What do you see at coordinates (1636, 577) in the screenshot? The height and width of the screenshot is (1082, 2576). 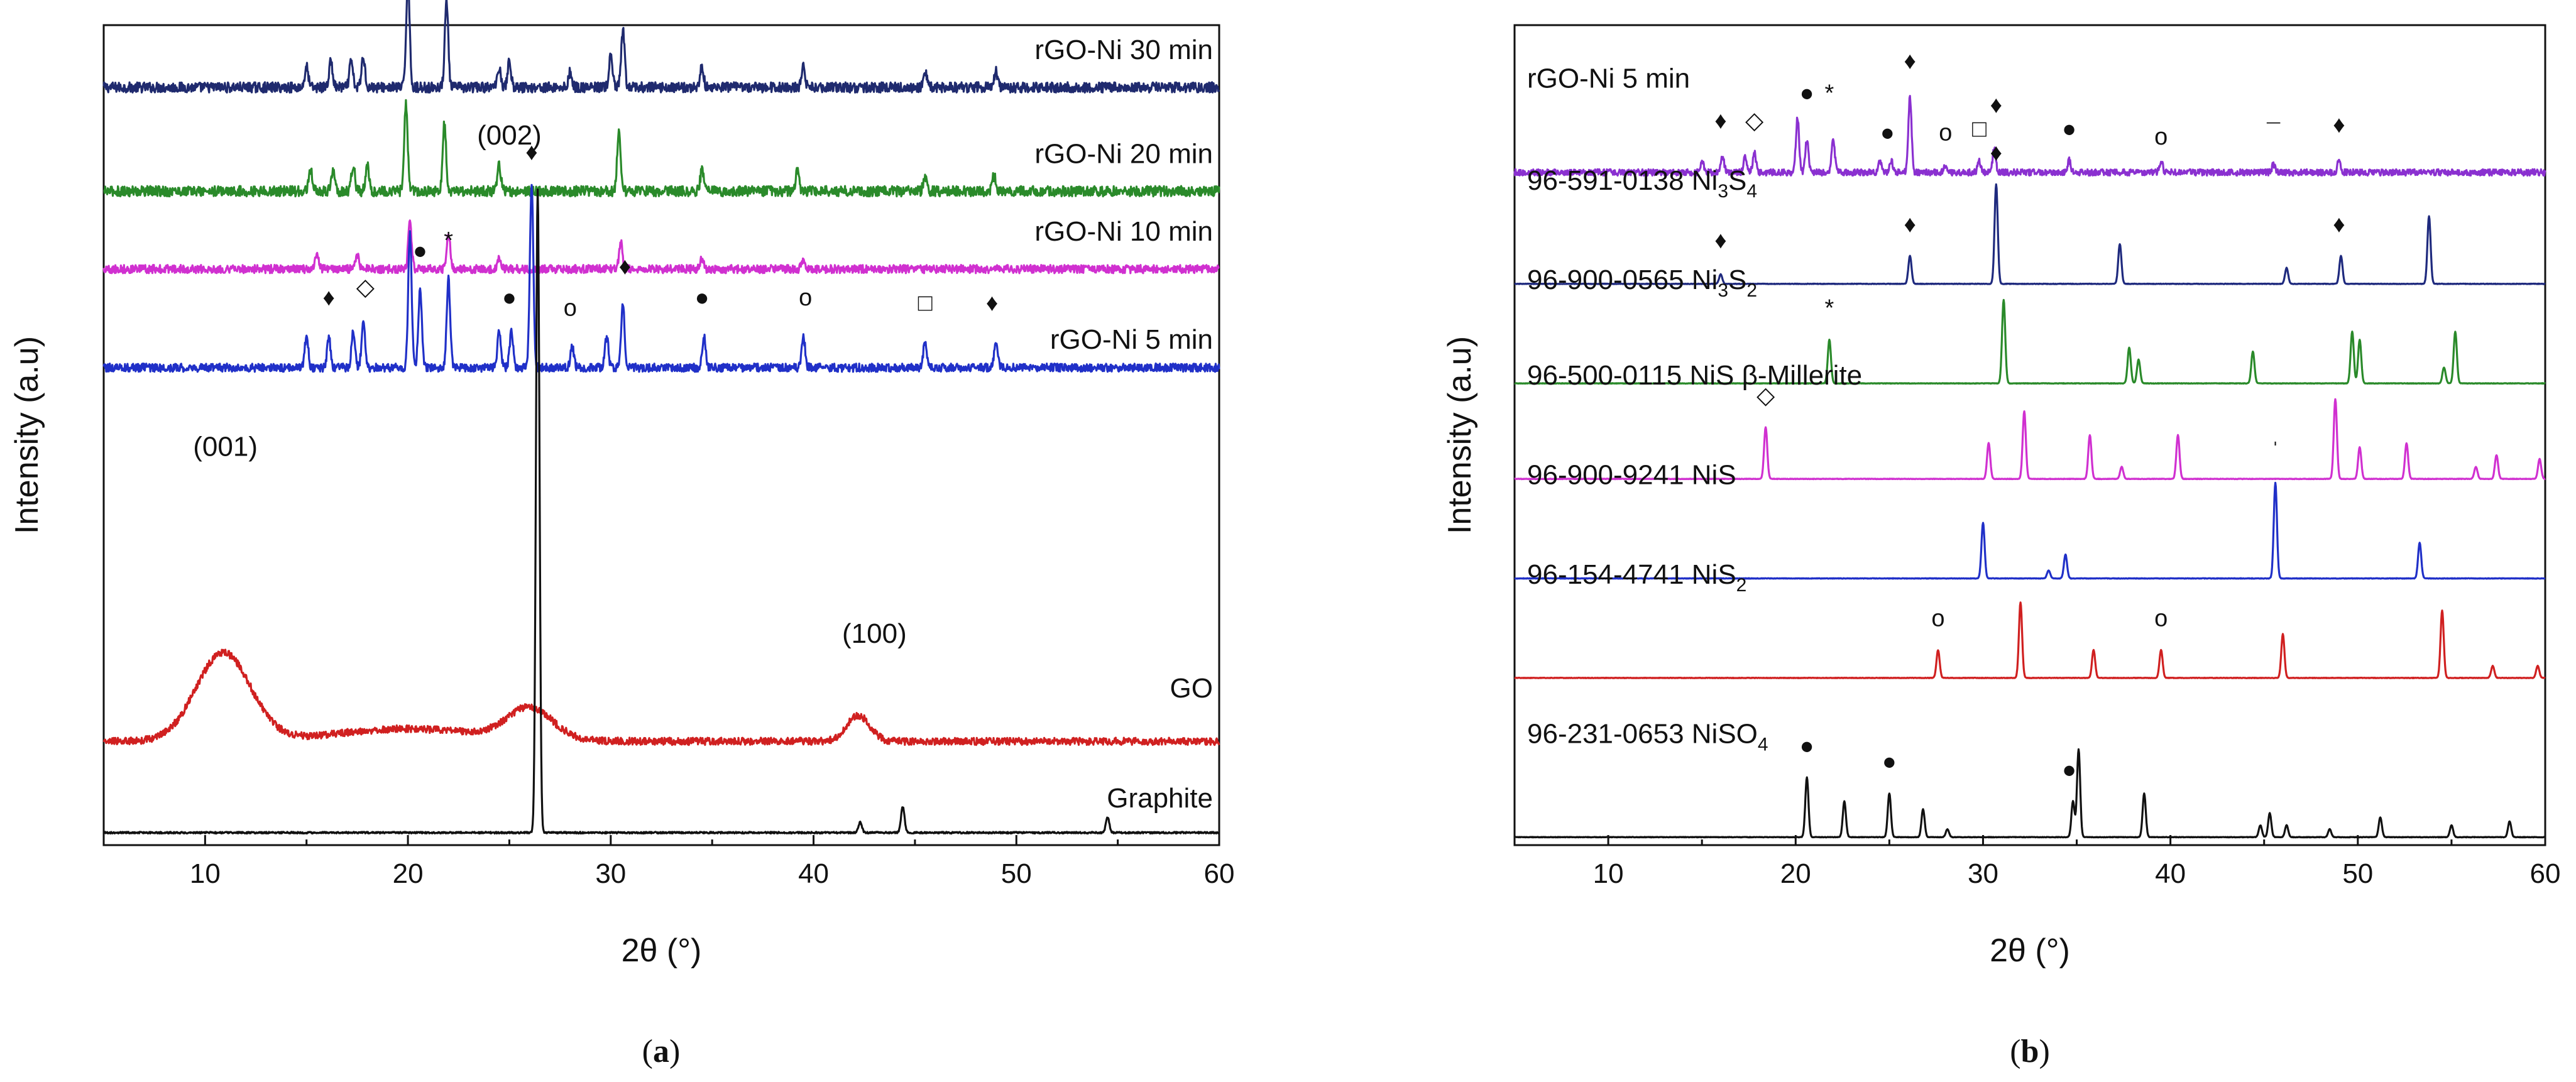 I see `series-label: 96-154-4741 NiS2` at bounding box center [1636, 577].